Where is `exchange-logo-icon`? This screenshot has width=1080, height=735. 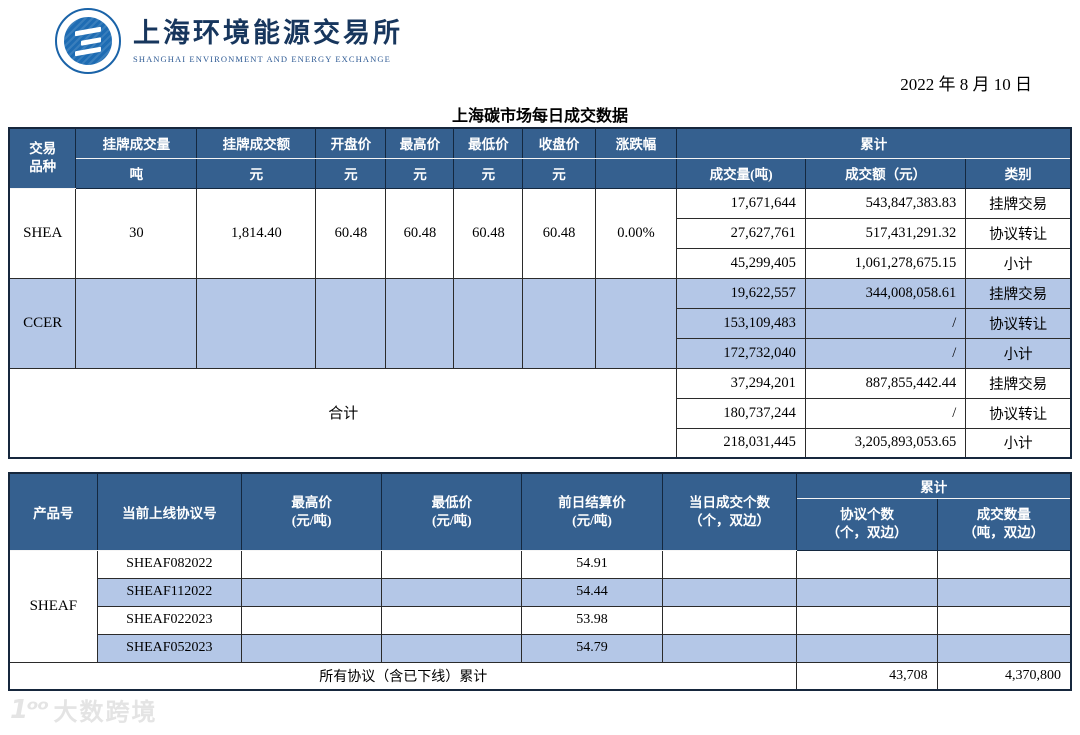
exchange-logo-icon is located at coordinates (88, 41).